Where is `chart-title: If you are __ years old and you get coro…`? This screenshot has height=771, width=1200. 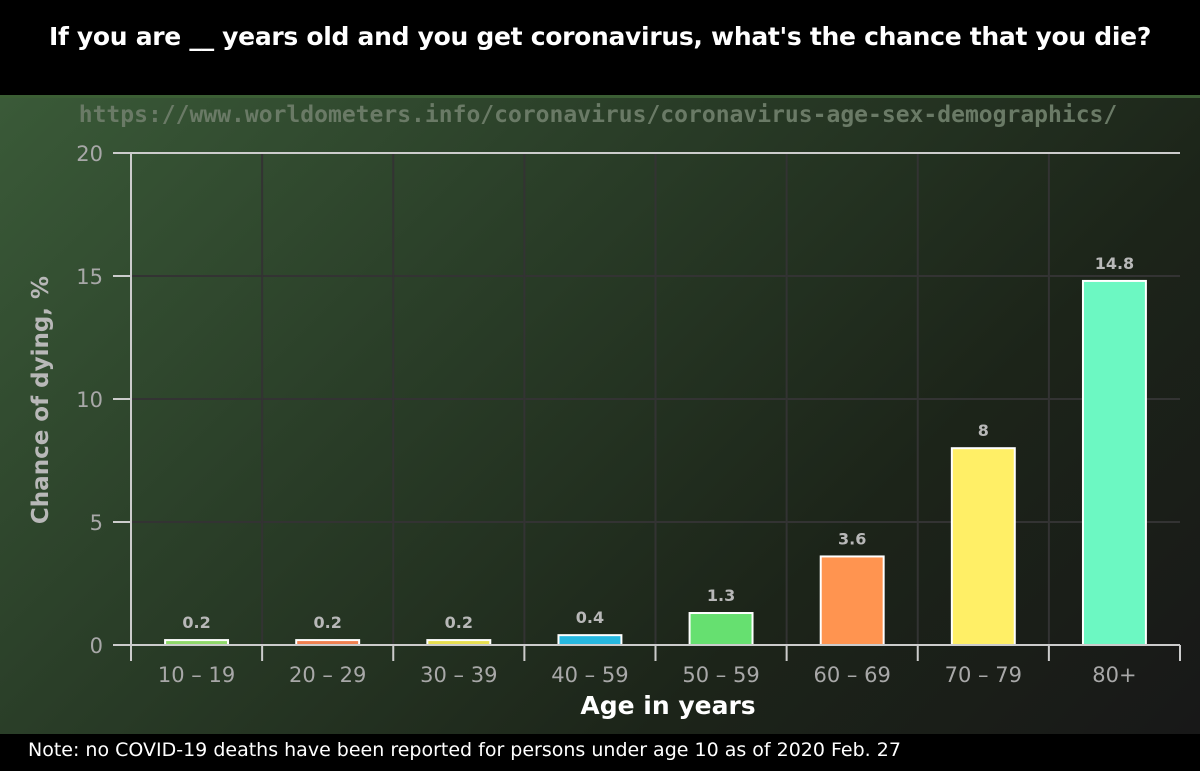
chart-title: If you are __ years old and you get coro… is located at coordinates (600, 36).